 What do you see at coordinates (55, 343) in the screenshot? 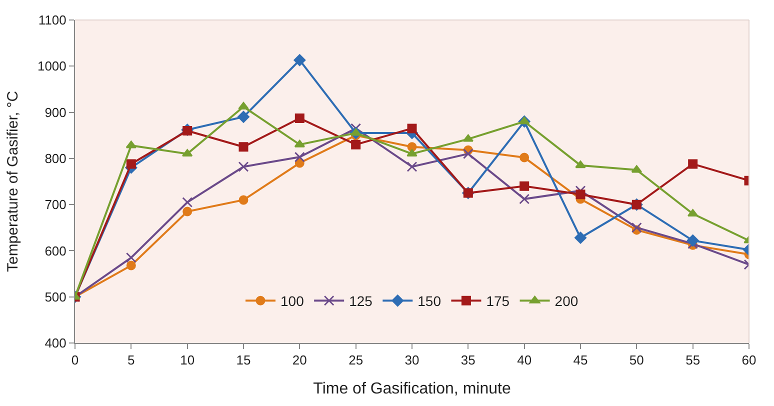
I see `y-tick-label: 400` at bounding box center [55, 343].